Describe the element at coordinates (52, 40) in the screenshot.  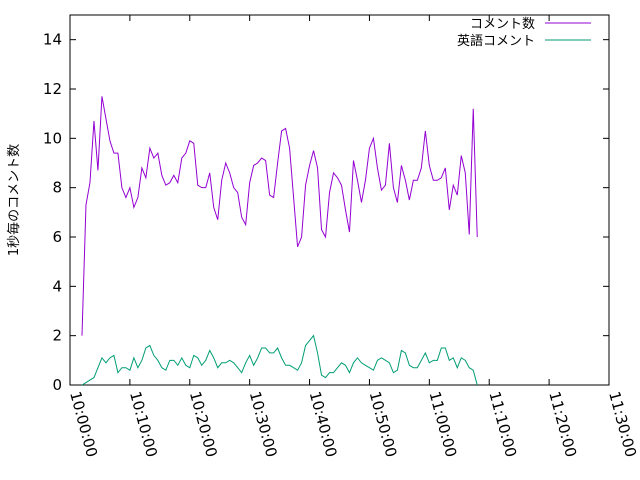
I see `y-tick-label: 14` at that location.